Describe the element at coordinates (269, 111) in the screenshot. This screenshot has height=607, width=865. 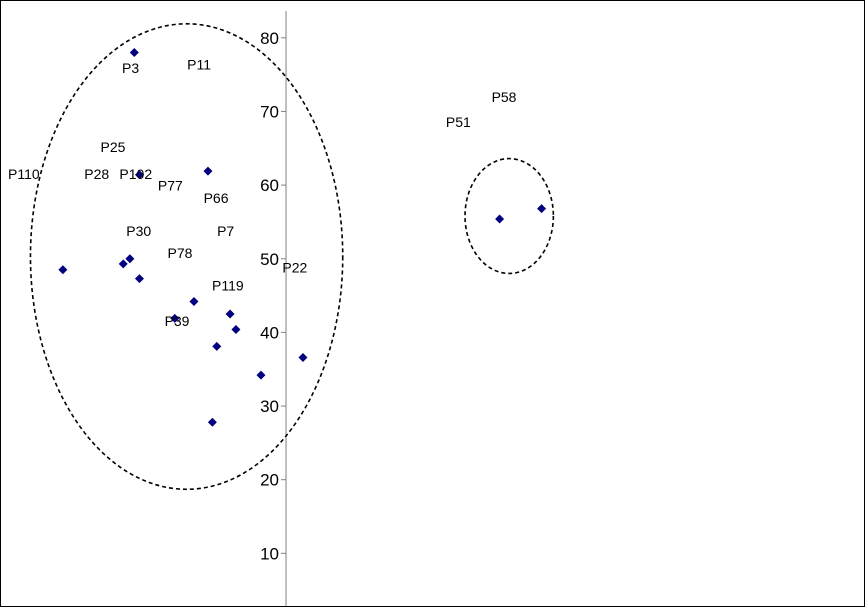
I see `y-tick-label: 70` at that location.